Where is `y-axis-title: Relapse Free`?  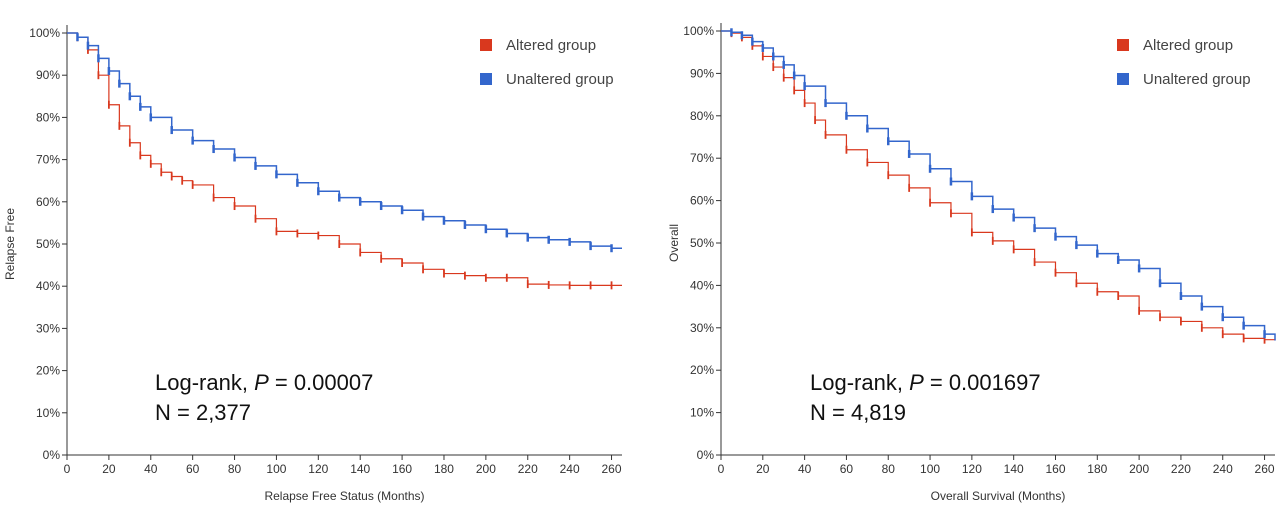 y-axis-title: Relapse Free is located at coordinates (10, 244).